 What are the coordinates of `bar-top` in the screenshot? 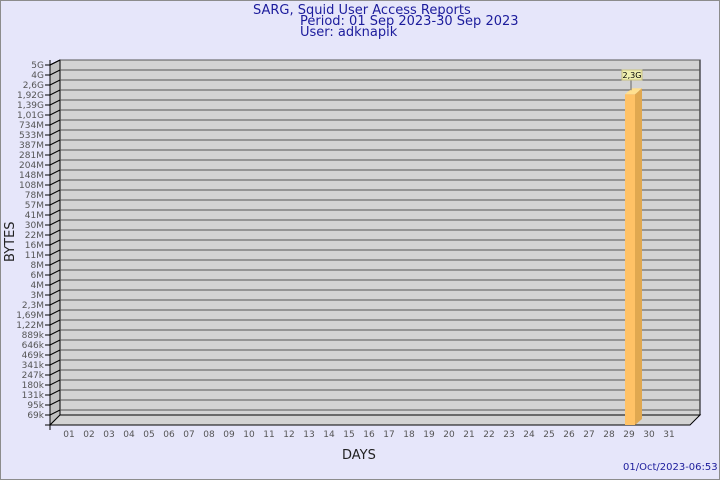 It's located at (633, 91).